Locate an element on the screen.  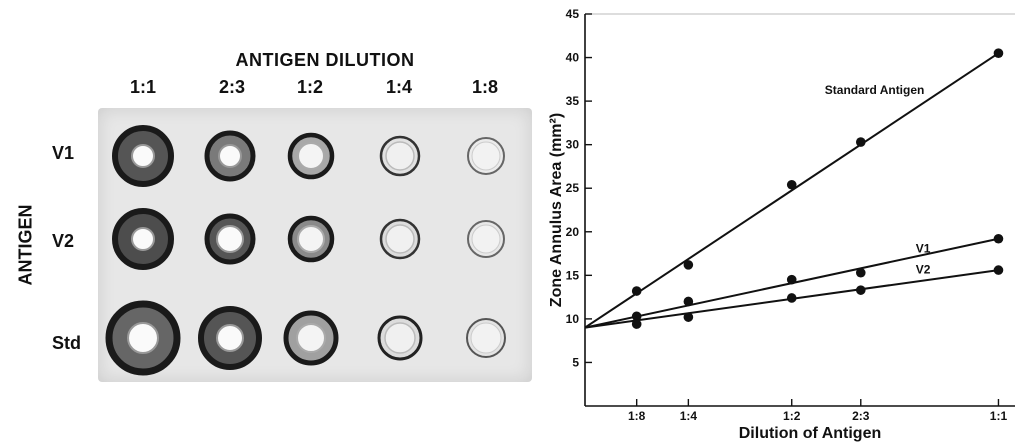
column-label-1-2: 1:2 is located at coordinates (309, 87).